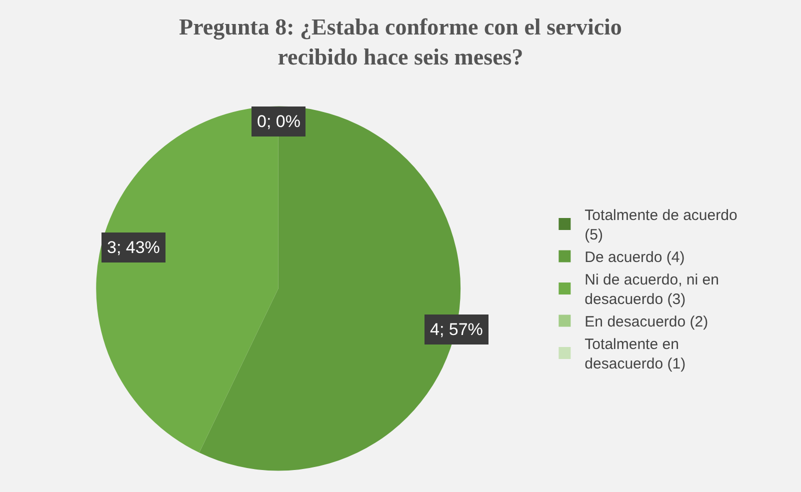 This screenshot has height=492, width=801. Describe the element at coordinates (400, 42) in the screenshot. I see `chart-title: Pregunta 8: ¿Estaba conforme con el servicio recibido hace seis meses?` at that location.